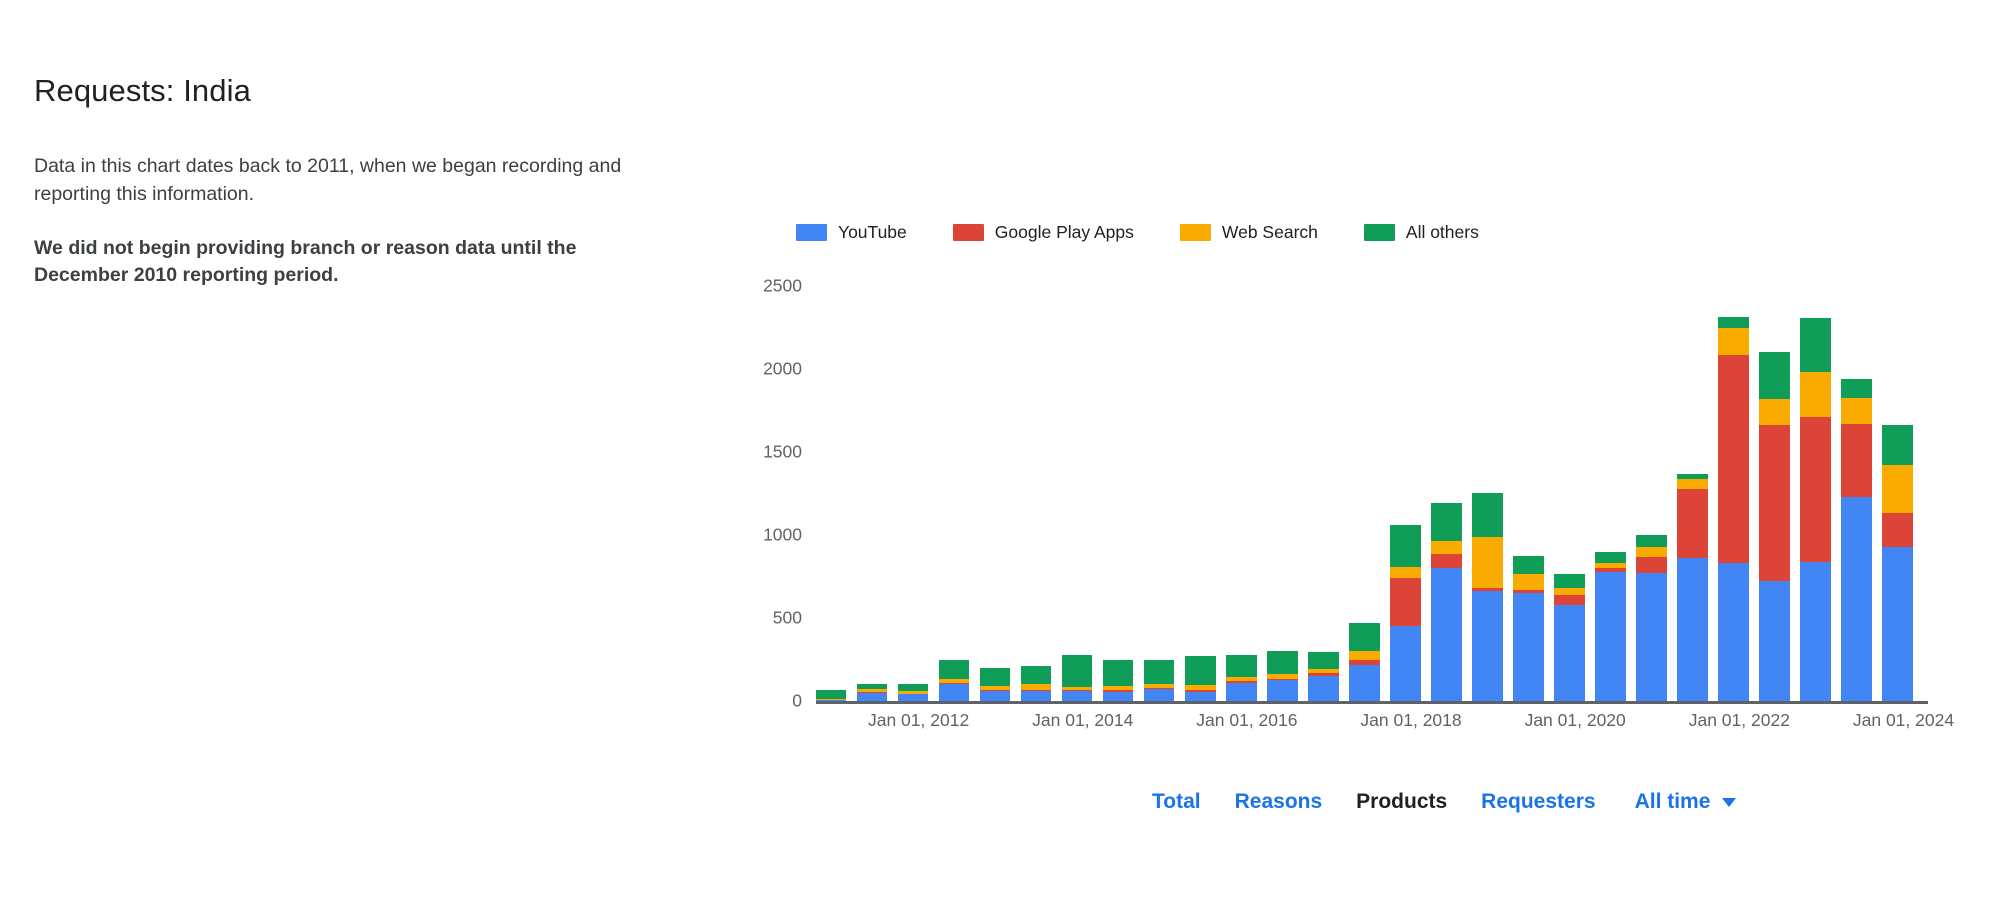 Image resolution: width=1999 pixels, height=912 pixels. What do you see at coordinates (1903, 720) in the screenshot?
I see `x-axis-tick-label: Jan 01, 2024` at bounding box center [1903, 720].